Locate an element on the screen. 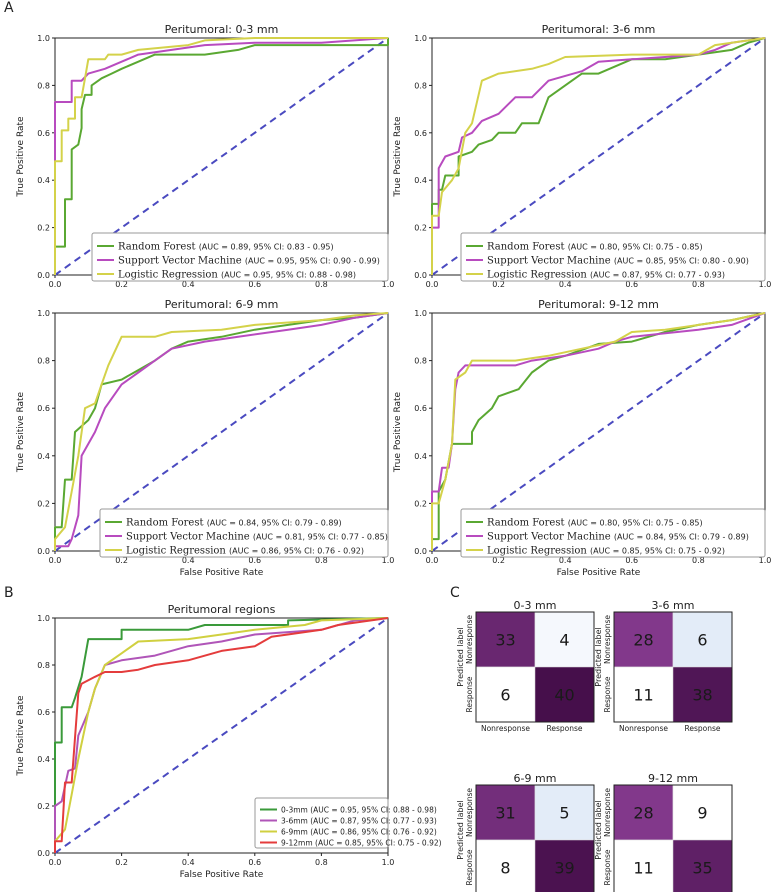 This screenshot has height=892, width=781. legend-series-stats: (AUC = 0.85, 95% CI: 0.75 - 0.92) is located at coordinates (378, 843).